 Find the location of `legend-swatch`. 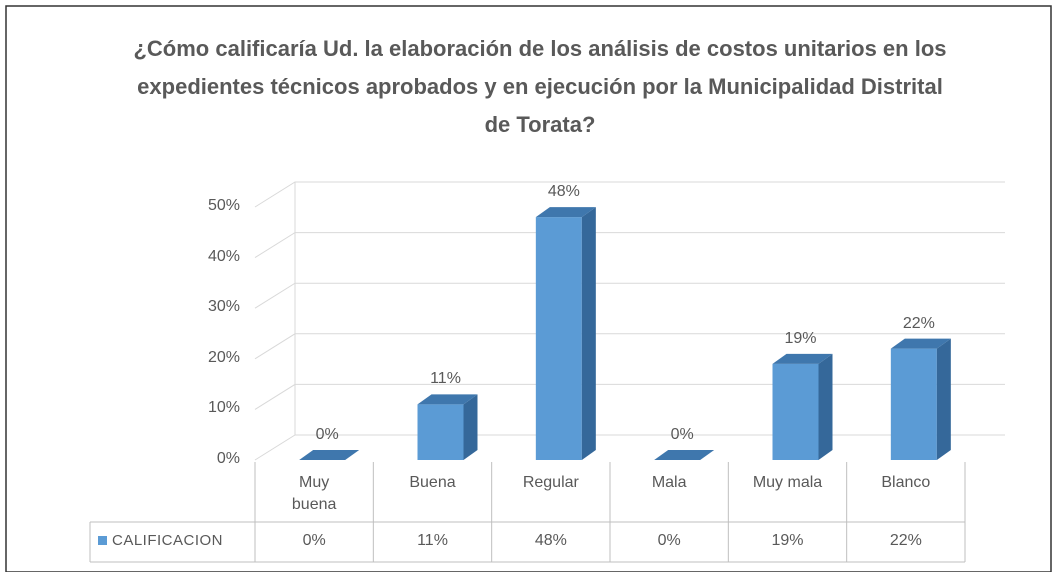

legend-swatch is located at coordinates (102, 540).